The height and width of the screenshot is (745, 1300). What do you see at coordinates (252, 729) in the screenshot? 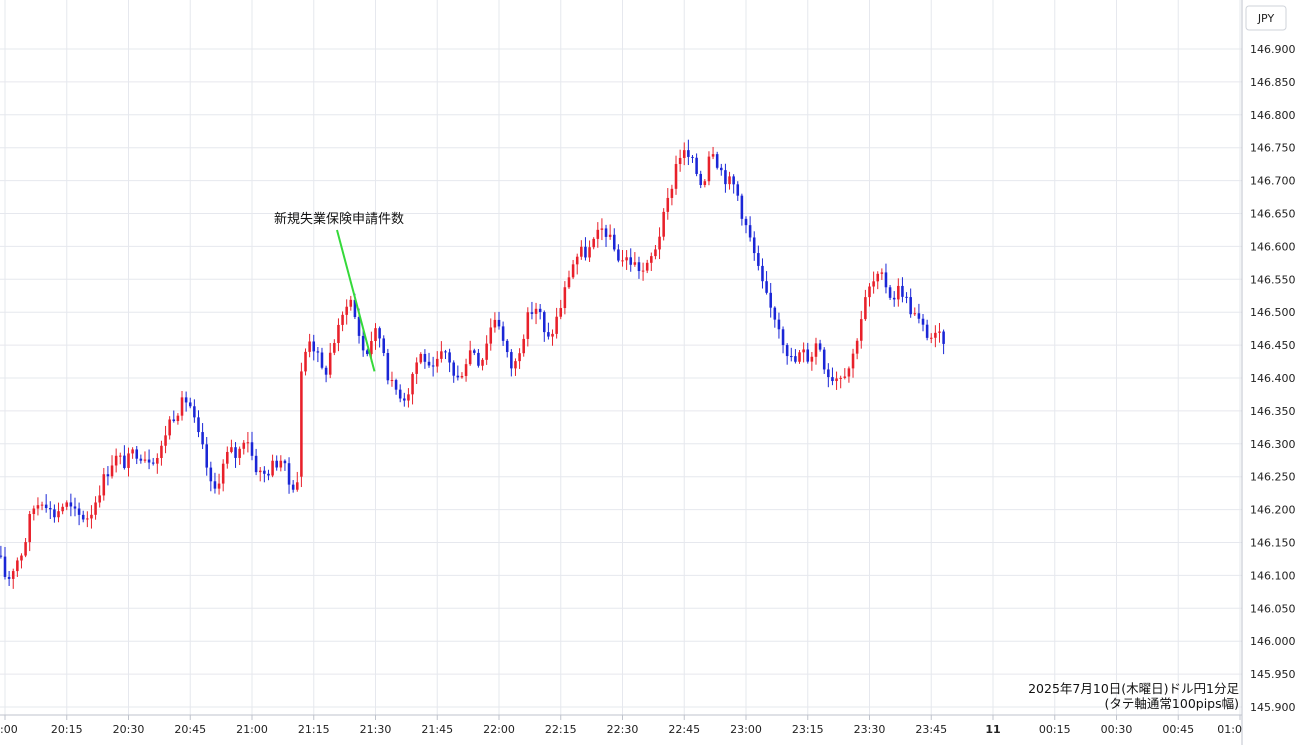
I see `x-tick-label: 21:00` at bounding box center [252, 729].